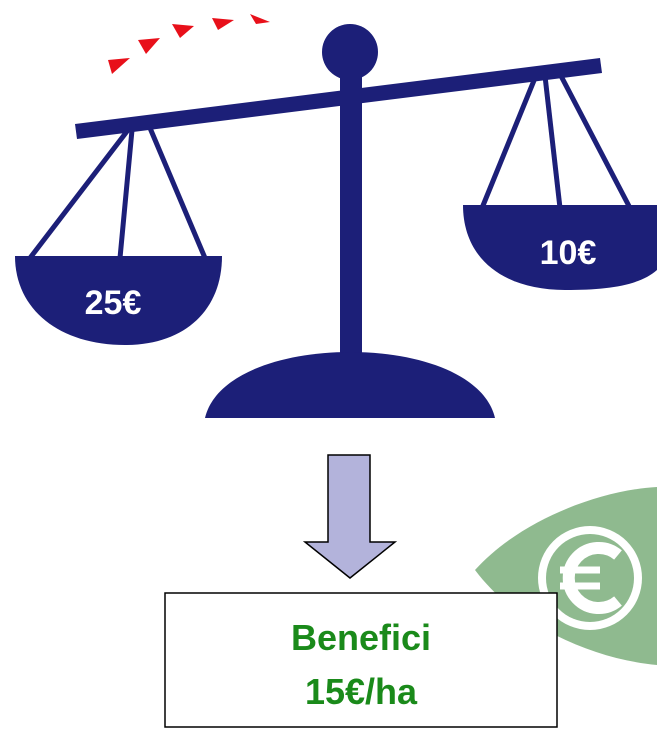 This screenshot has height=729, width=657. I want to click on red-arrows, so click(189, 44).